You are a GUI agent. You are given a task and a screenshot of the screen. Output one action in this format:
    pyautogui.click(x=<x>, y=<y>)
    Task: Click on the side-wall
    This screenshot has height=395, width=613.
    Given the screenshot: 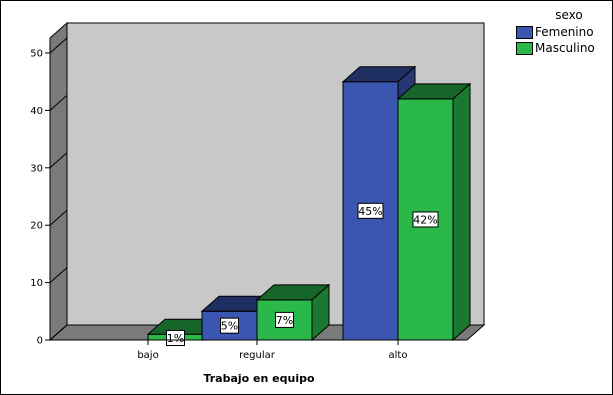 What is the action you would take?
    pyautogui.click(x=58, y=181)
    